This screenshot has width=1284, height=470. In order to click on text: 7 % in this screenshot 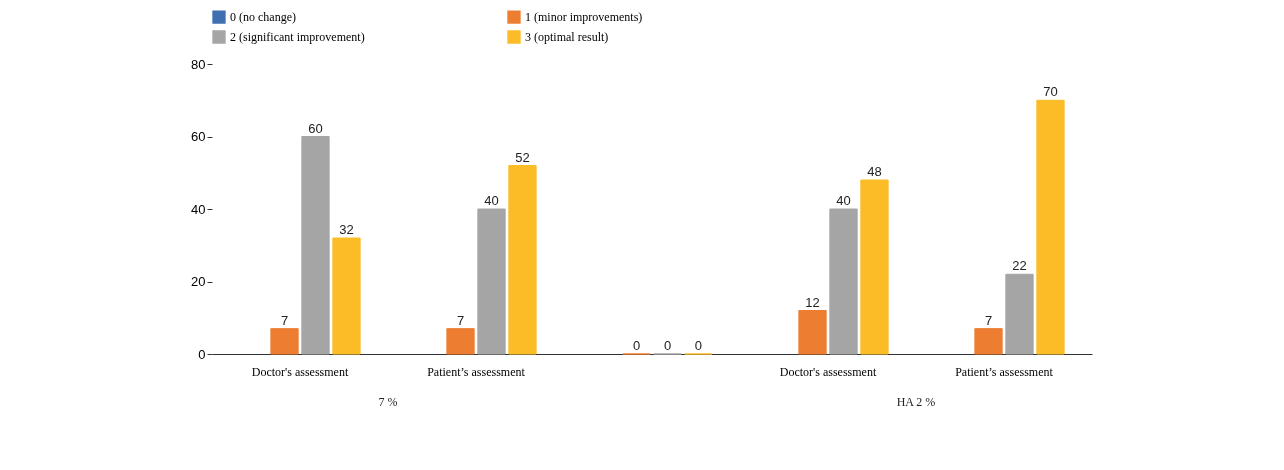, I will do `click(388, 402)`.